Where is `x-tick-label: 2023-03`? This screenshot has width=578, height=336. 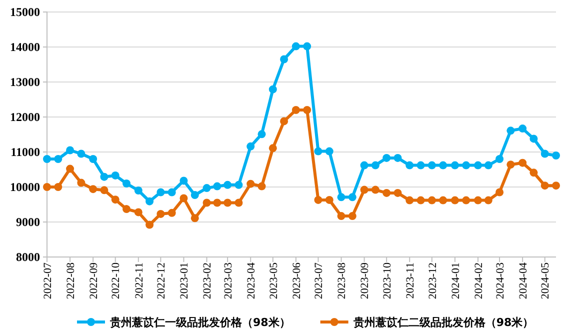
x-tick-label: 2023-03 is located at coordinates (228, 281).